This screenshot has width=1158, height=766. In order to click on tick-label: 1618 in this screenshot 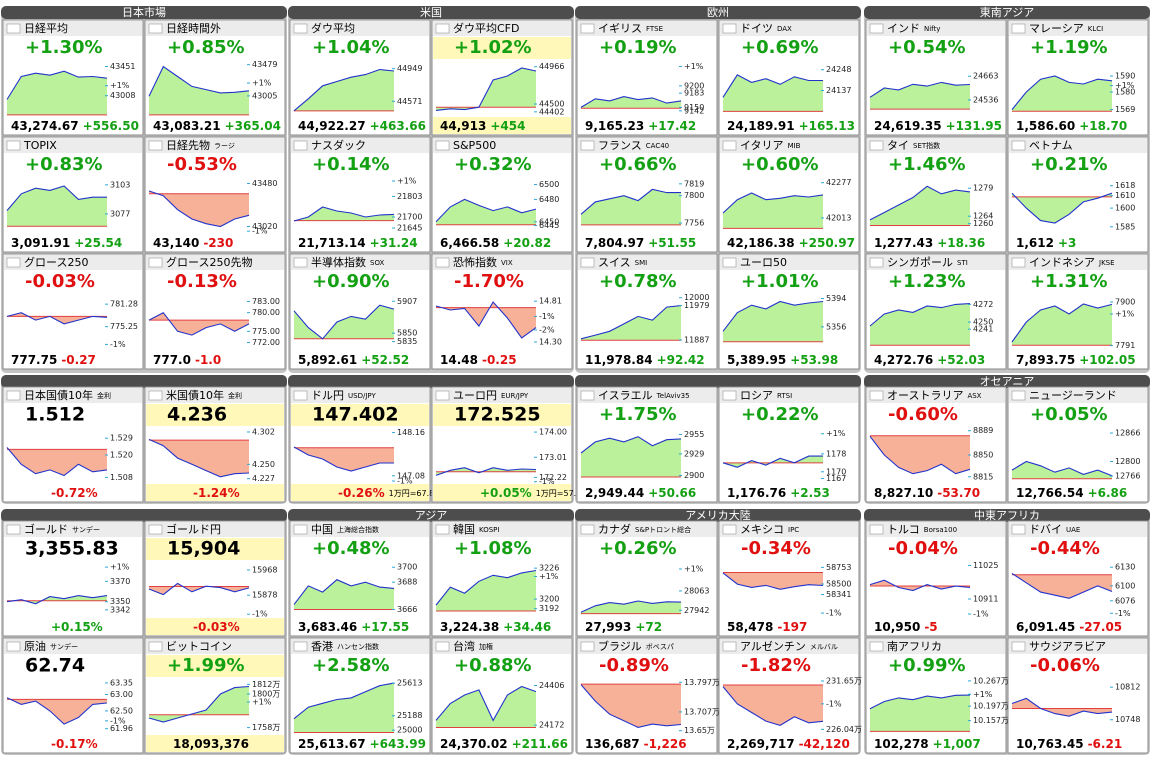, I will do `click(1125, 185)`.